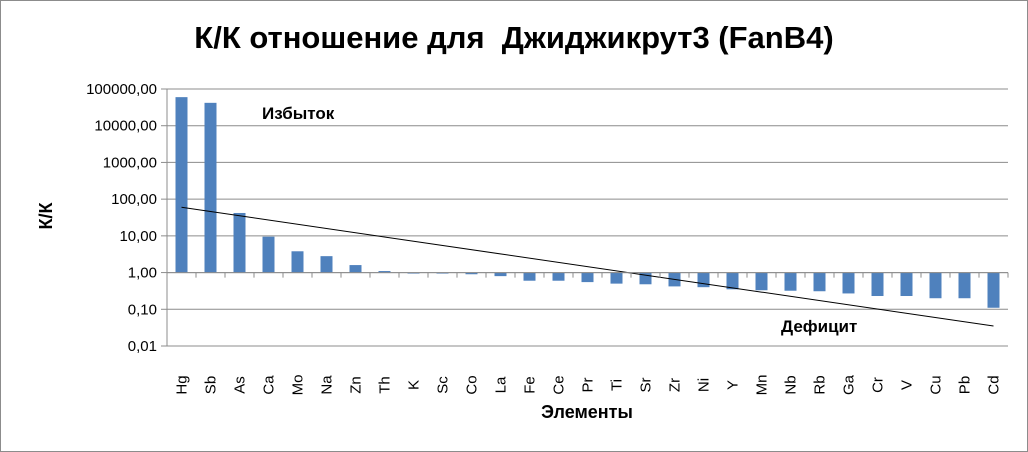 The image size is (1028, 452). Describe the element at coordinates (965, 385) in the screenshot. I see `x-tick-label: Pb` at that location.